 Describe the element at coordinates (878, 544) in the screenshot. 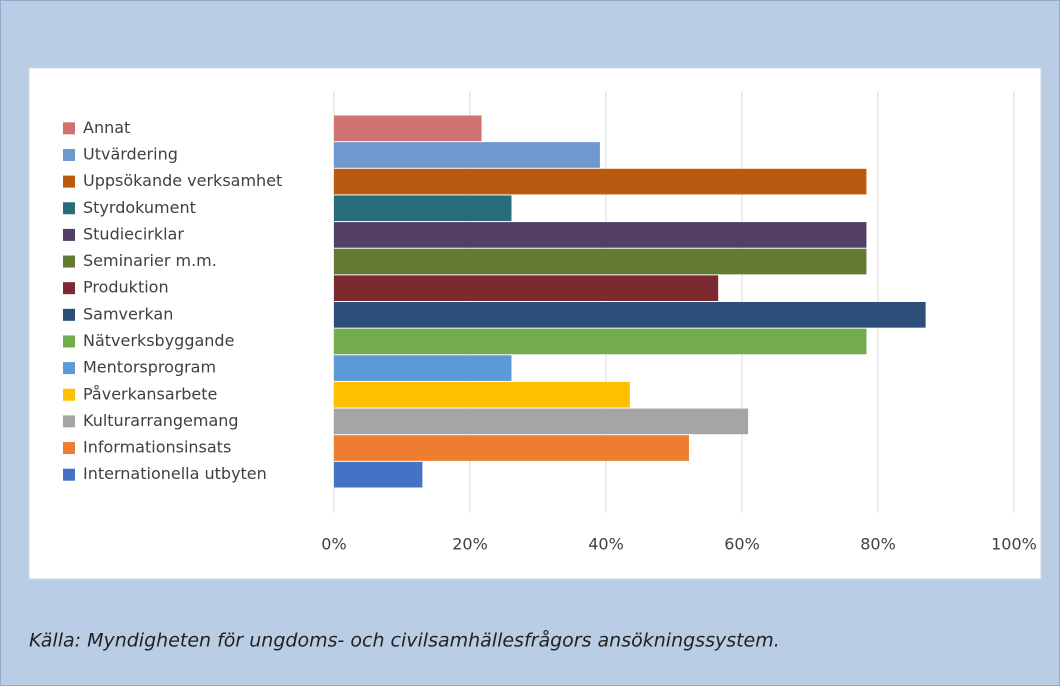

I see `x-tick-label: 80%` at that location.